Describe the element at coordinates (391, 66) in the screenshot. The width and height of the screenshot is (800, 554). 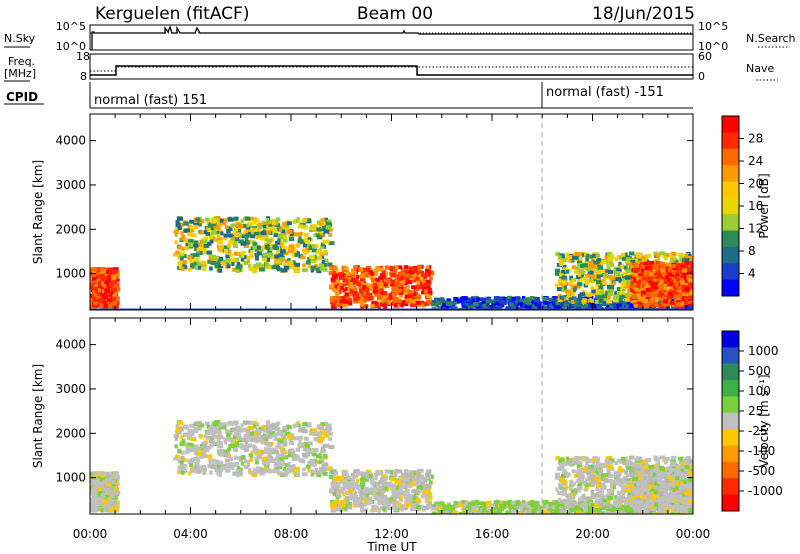
I see `freq-panel: Freq. [MHz] 18 8 60 0 Nave` at that location.